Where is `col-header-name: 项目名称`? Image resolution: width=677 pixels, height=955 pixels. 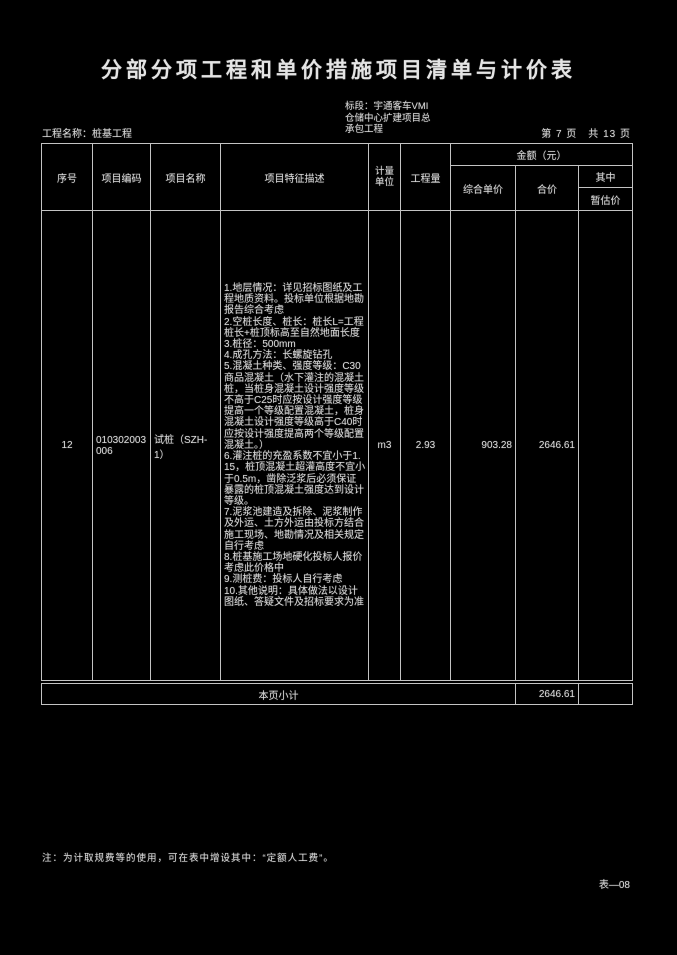
col-header-name: 项目名称 is located at coordinates (186, 177).